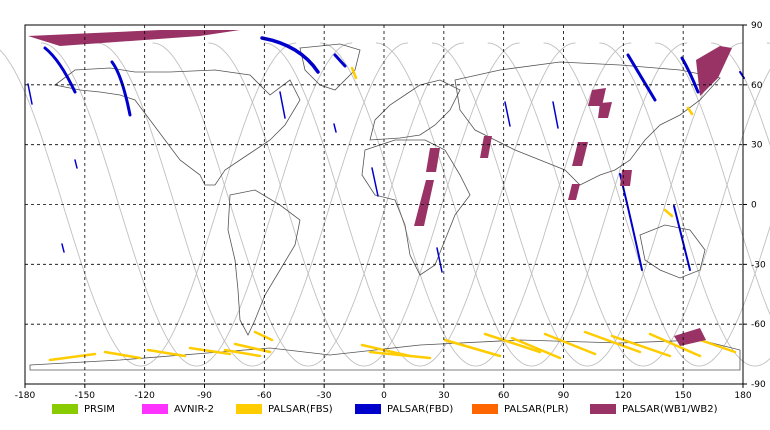  Describe the element at coordinates (264, 396) in the screenshot. I see `x-tick-label: -60` at that location.